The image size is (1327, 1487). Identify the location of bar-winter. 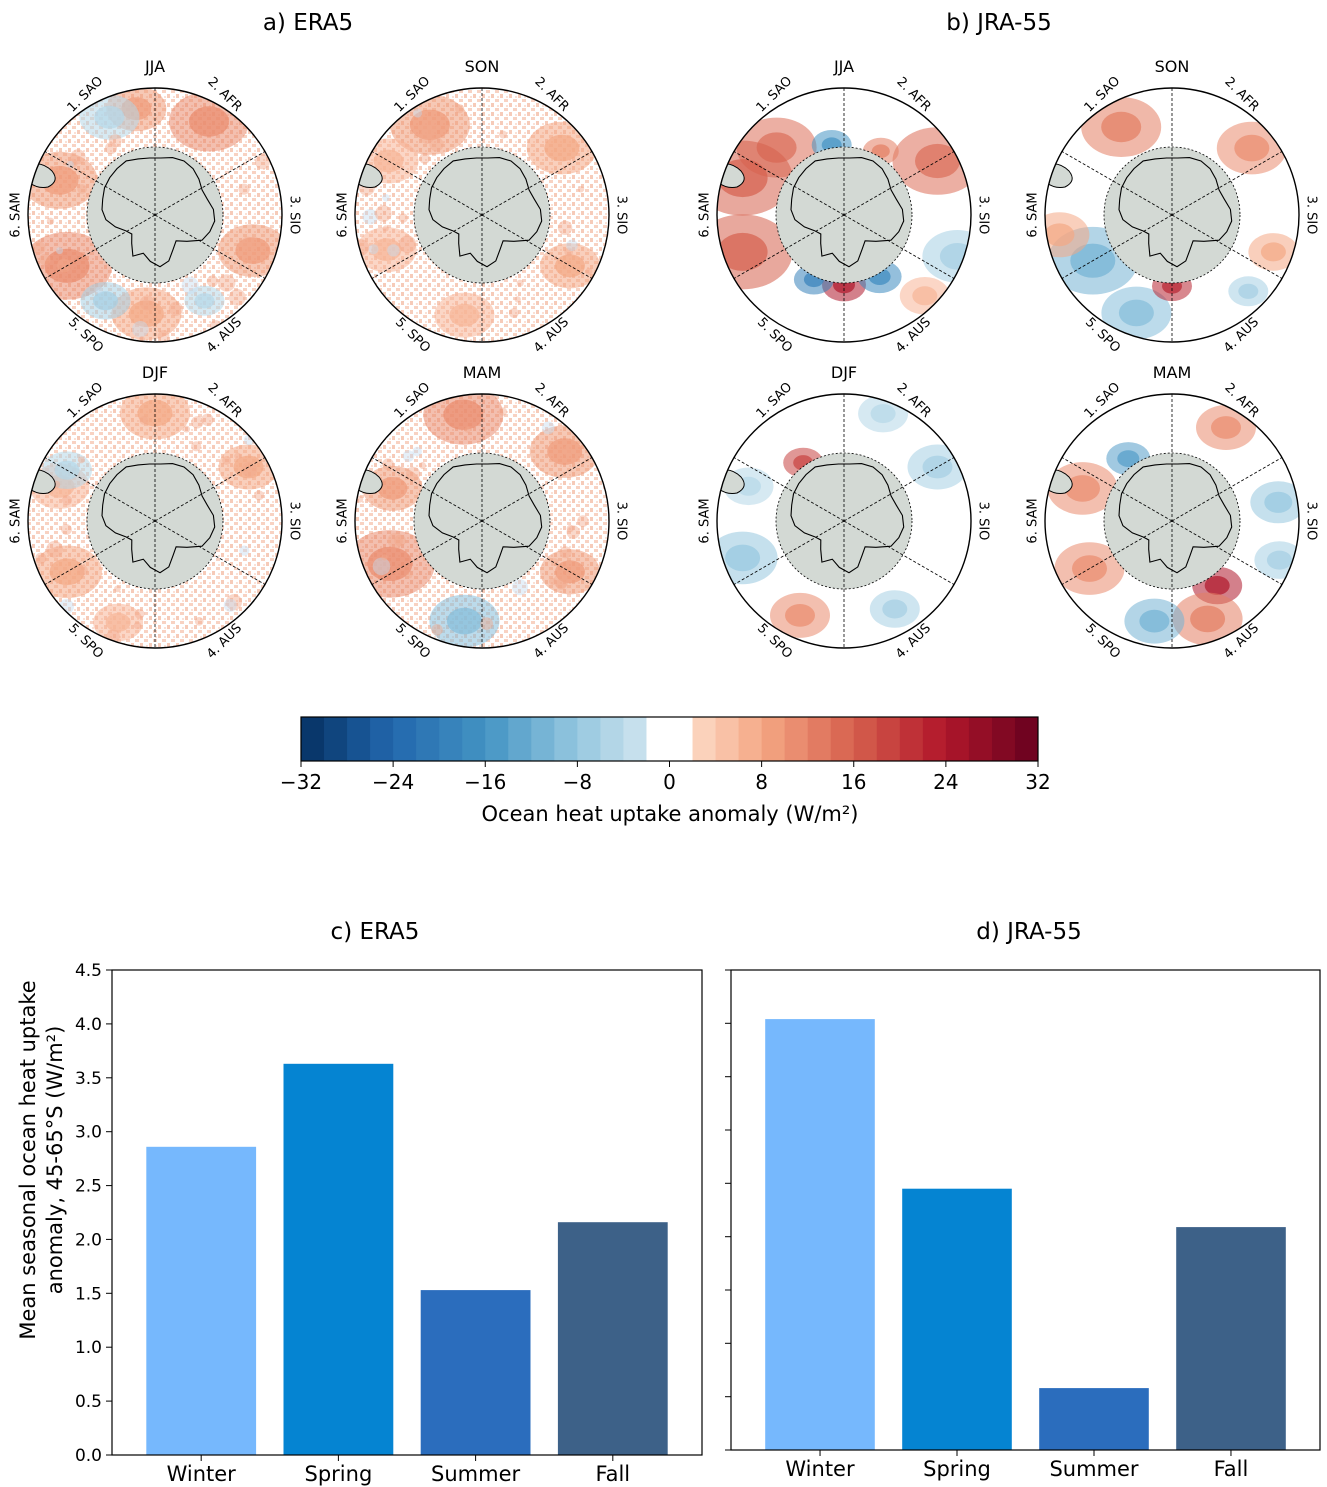
(820, 1234).